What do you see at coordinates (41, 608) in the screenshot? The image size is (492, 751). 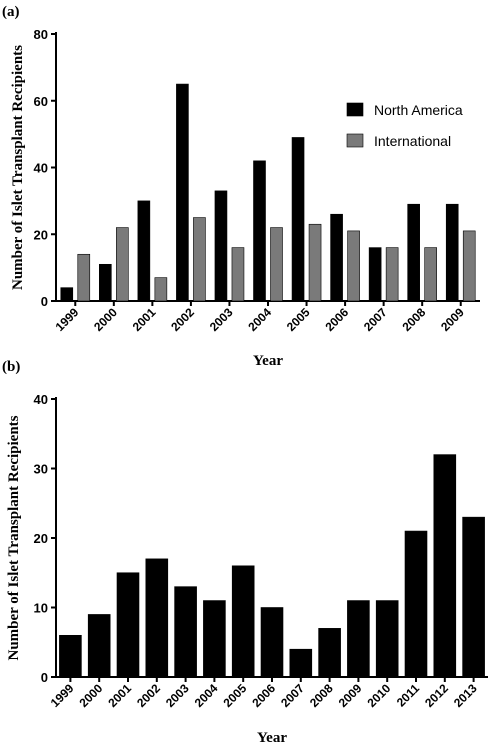 I see `y-tick-label: 10` at bounding box center [41, 608].